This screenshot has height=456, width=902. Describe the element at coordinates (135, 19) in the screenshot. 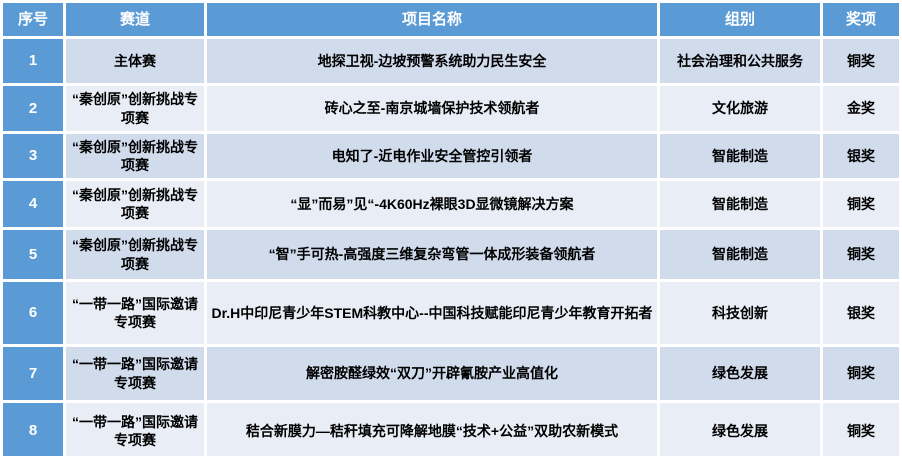

I see `header-track: 赛道` at that location.